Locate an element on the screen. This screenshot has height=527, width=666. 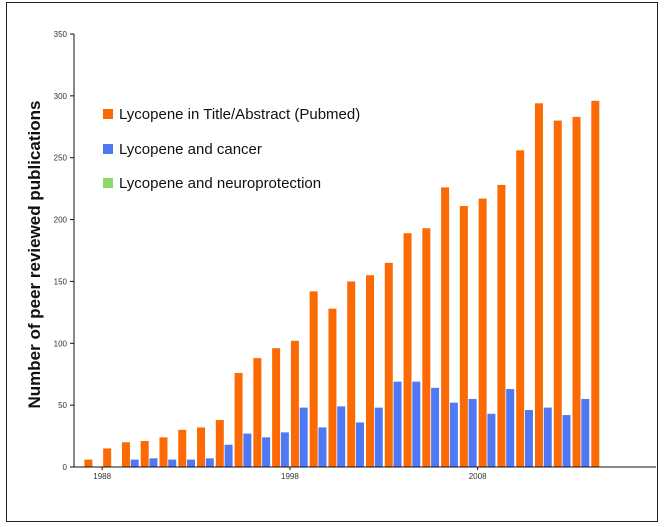
y-tick-label: 200 is located at coordinates (61, 220).